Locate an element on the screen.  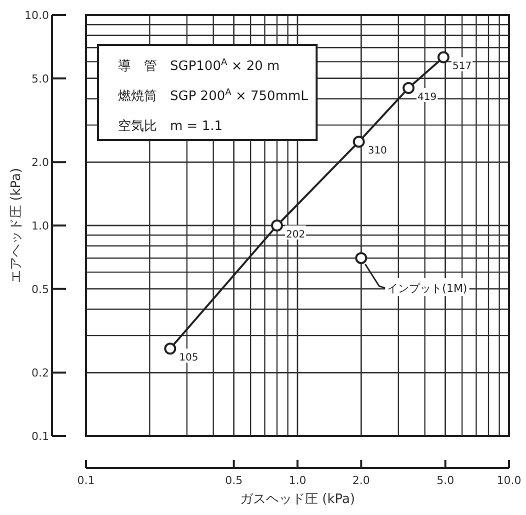
y-tick-label: 2.0 is located at coordinates (40, 163).